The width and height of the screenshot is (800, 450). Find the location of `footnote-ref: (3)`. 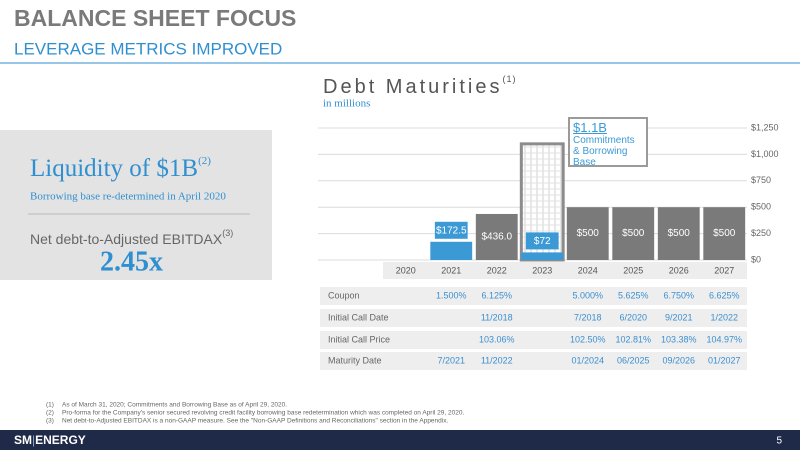

footnote-ref: (3) is located at coordinates (227, 233).